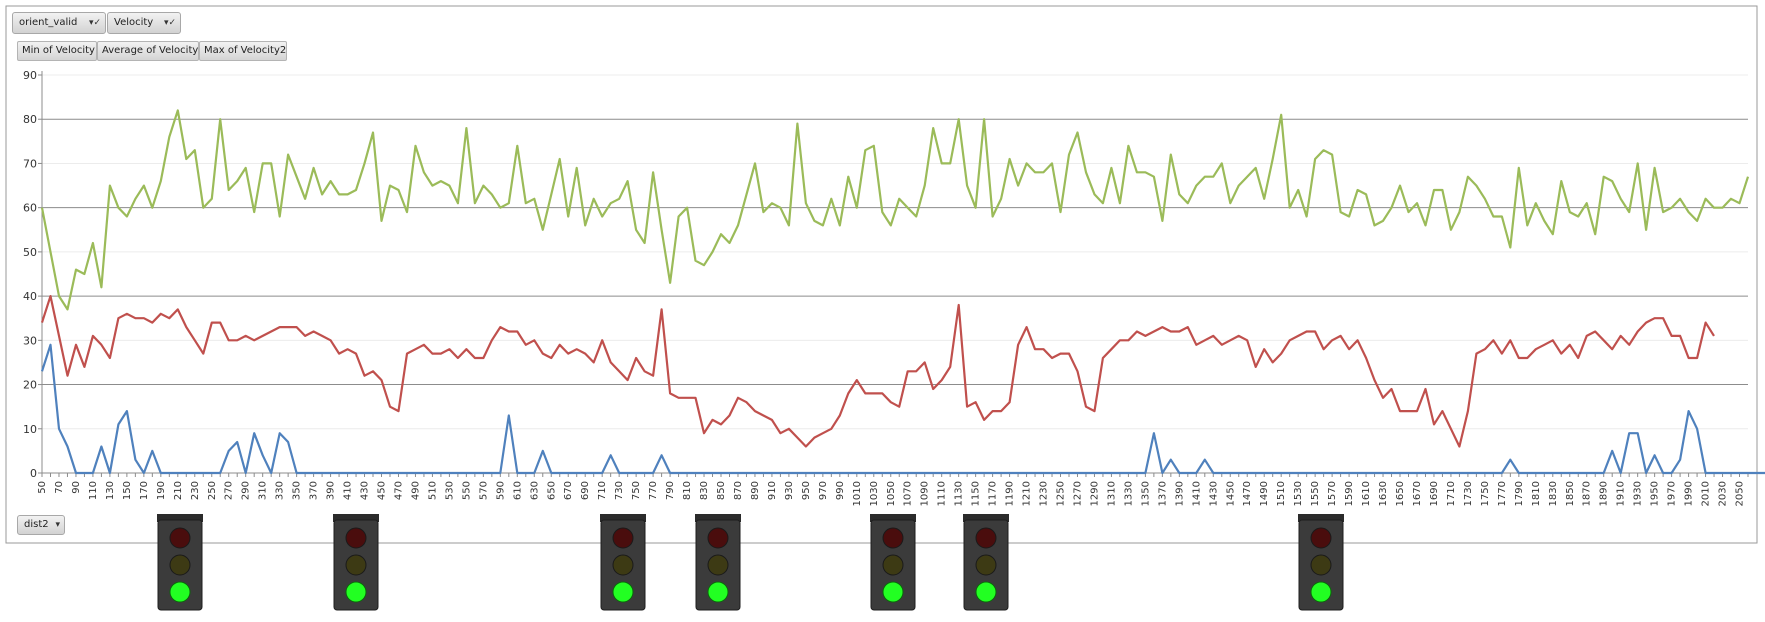  Describe the element at coordinates (551, 490) in the screenshot. I see `x-tick-label: 650` at that location.